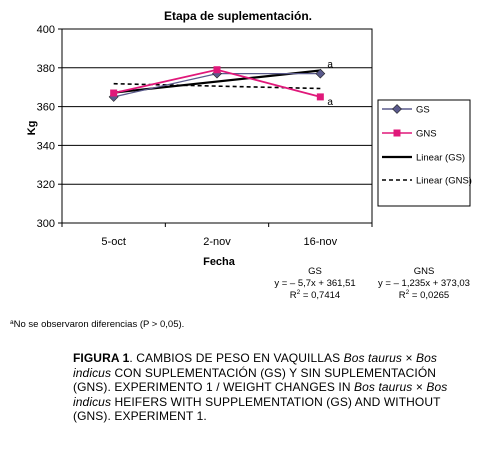 The height and width of the screenshot is (451, 478). What do you see at coordinates (49, 127) in the screenshot?
I see `y-axis-ticks: 300 320 340 360 380 400` at bounding box center [49, 127].